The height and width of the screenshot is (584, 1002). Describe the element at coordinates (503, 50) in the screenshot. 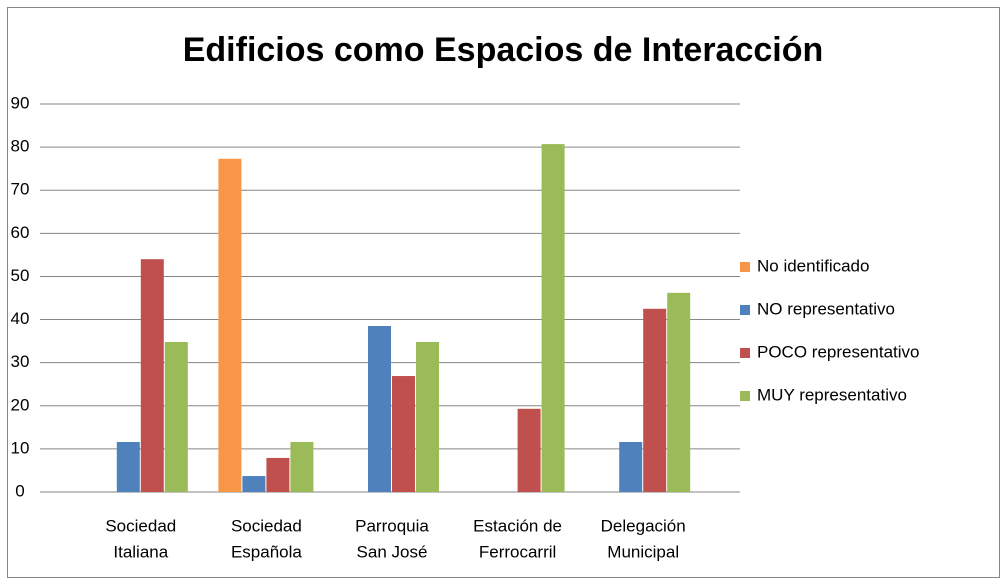

I see `chart-title: Edificios como Espacios de Interacción` at that location.